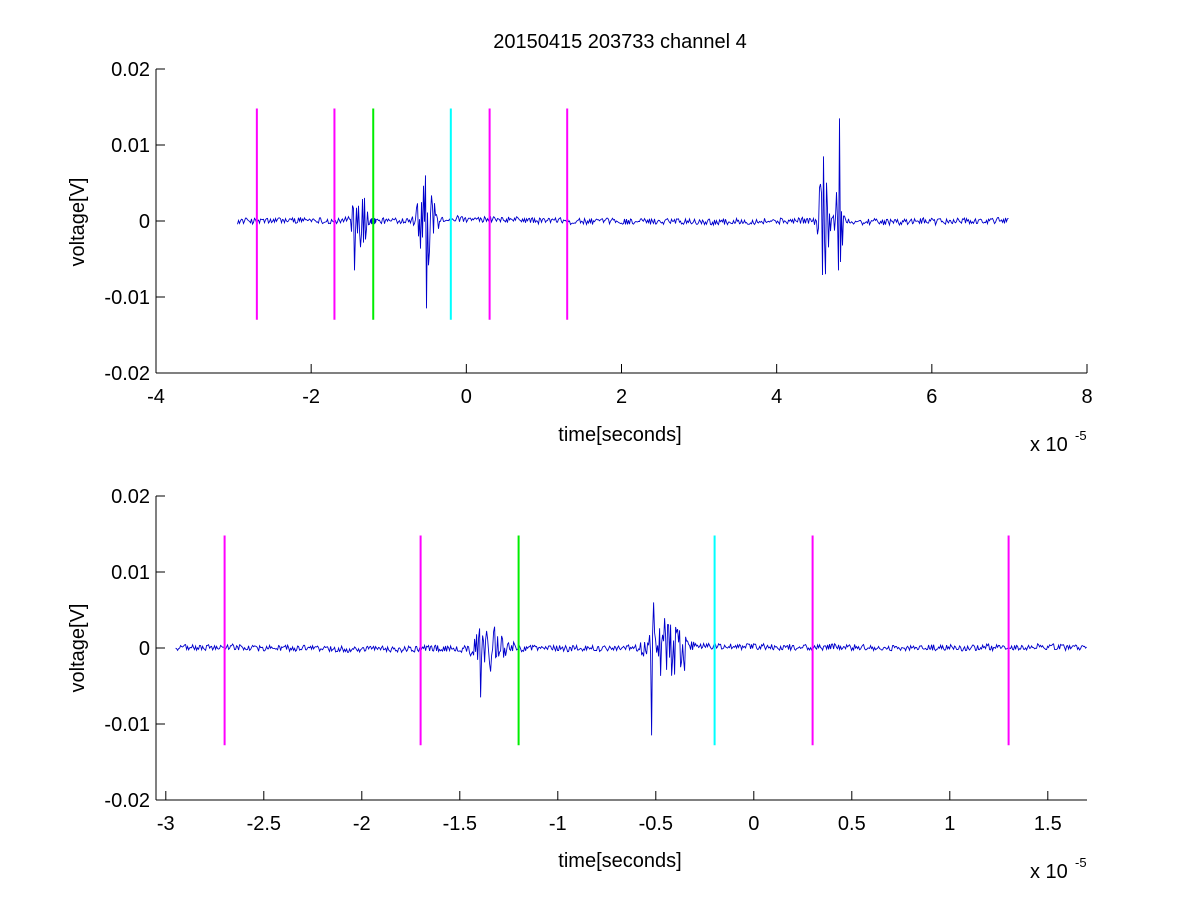  I want to click on x-tick-label: -2.5, so click(264, 824).